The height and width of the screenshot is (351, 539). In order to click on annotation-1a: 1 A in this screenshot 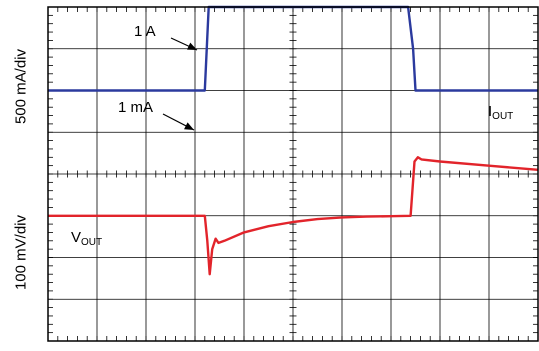, I will do `click(145, 31)`.